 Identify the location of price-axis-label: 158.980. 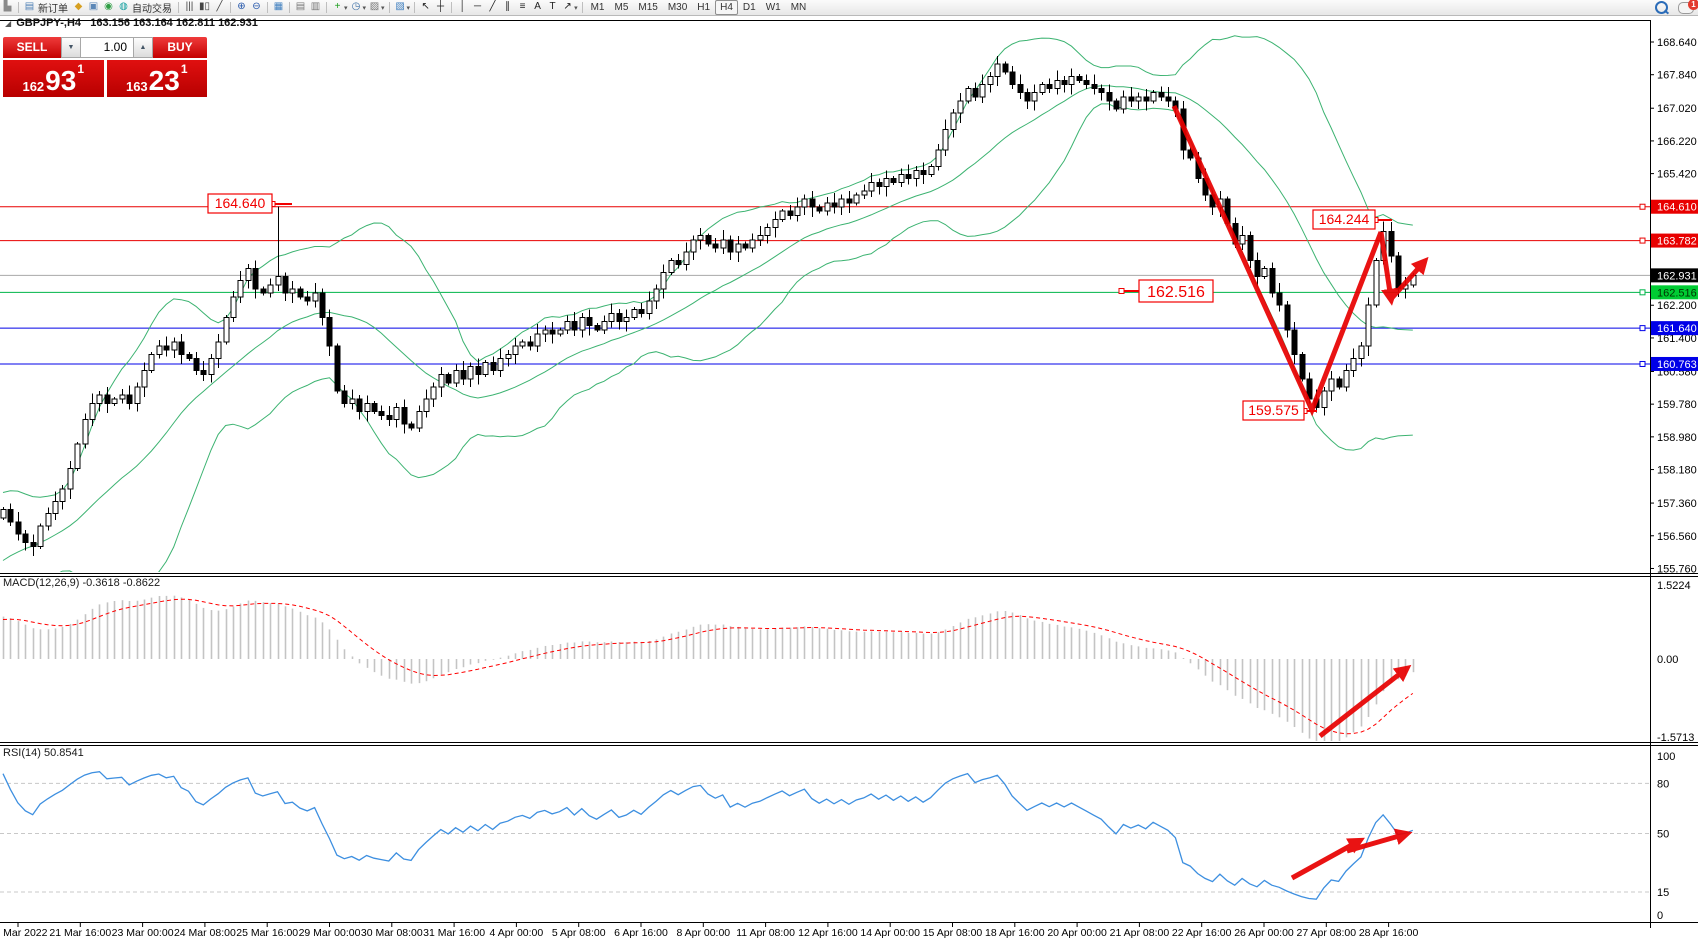
(1677, 438).